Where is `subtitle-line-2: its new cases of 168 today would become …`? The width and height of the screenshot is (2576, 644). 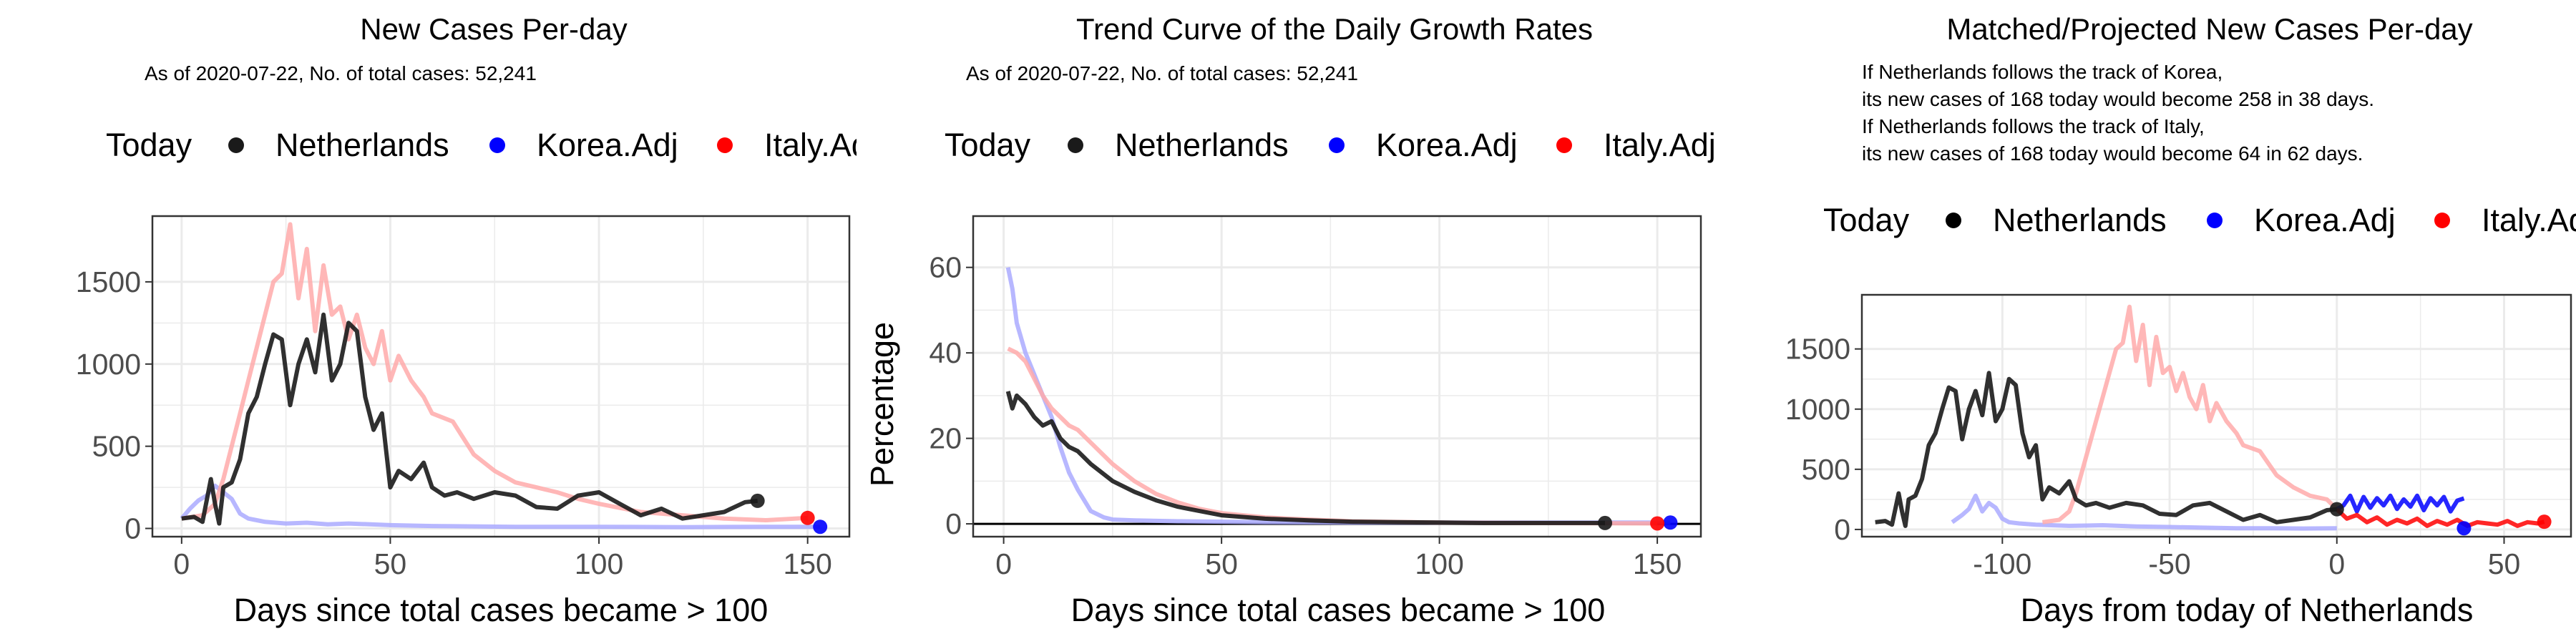
subtitle-line-2: its new cases of 168 today would become … is located at coordinates (2118, 99).